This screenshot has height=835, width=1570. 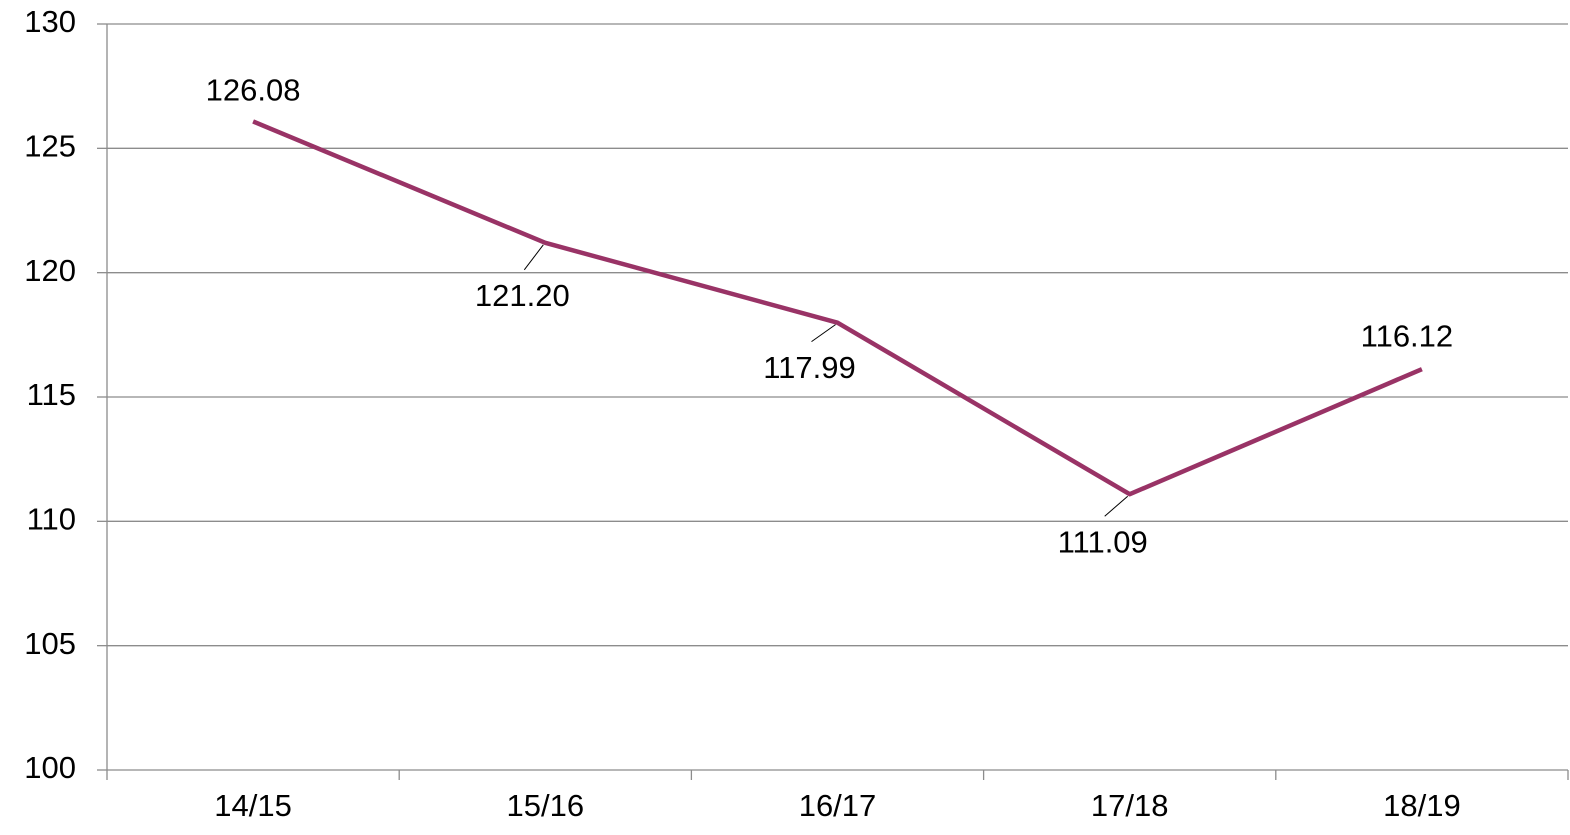 What do you see at coordinates (51, 519) in the screenshot?
I see `y-tick-label: 110` at bounding box center [51, 519].